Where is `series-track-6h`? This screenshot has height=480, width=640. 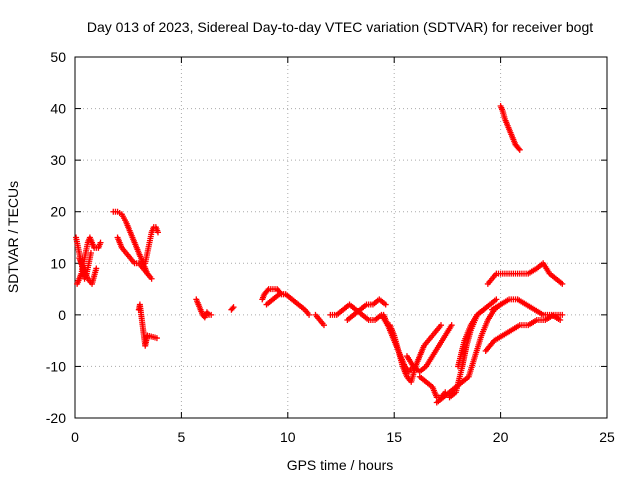
series-track-6h is located at coordinates (204, 308).